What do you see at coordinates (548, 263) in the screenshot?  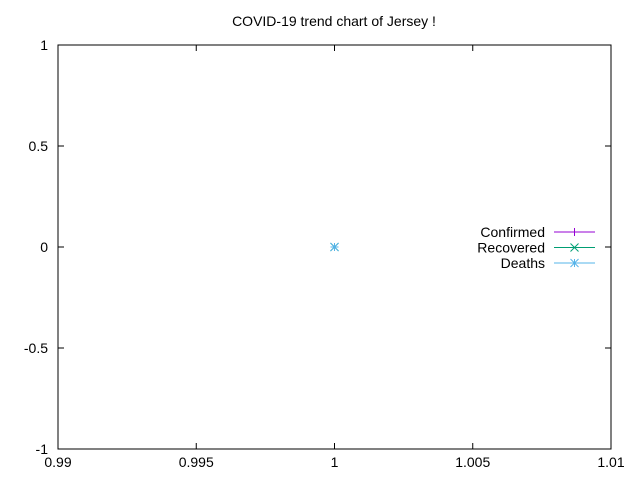 I see `legend-item-deaths: Deaths` at bounding box center [548, 263].